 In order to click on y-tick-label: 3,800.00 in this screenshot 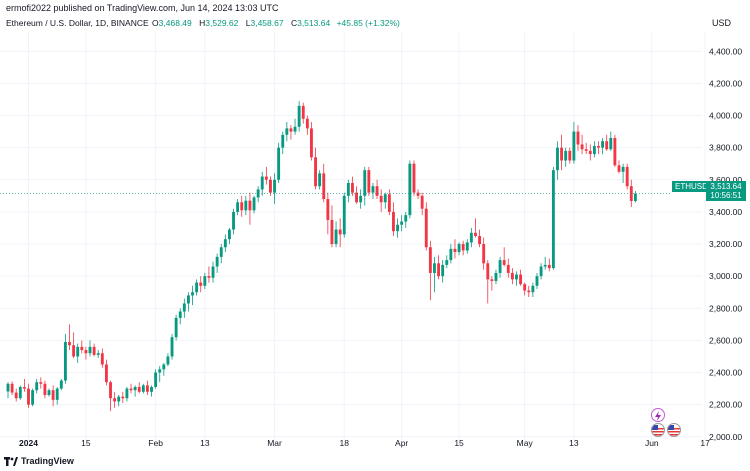, I will do `click(725, 148)`.